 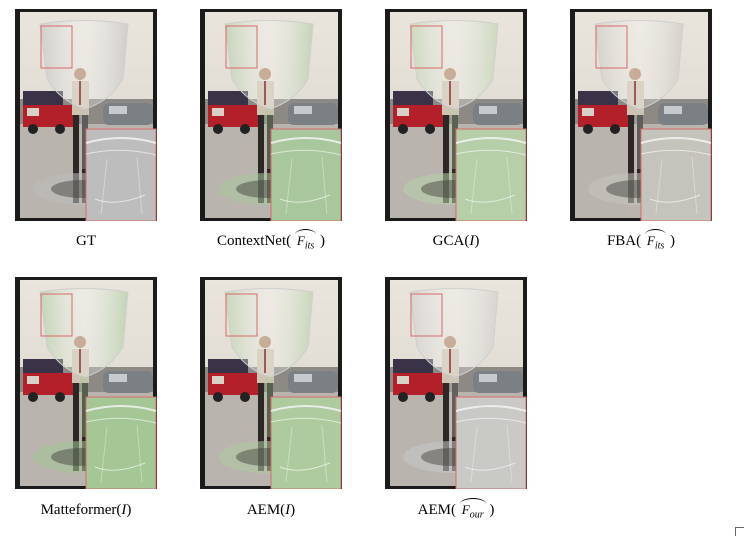 I want to click on panel-caption: GT, so click(x=86, y=241).